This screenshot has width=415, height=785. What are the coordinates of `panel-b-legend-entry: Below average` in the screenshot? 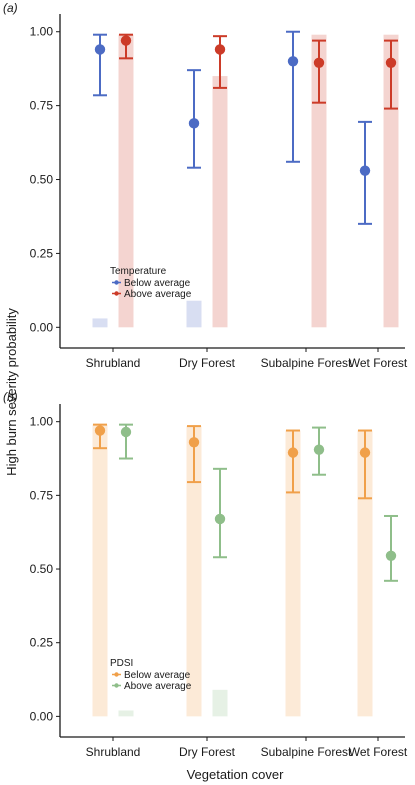 It's located at (157, 675).